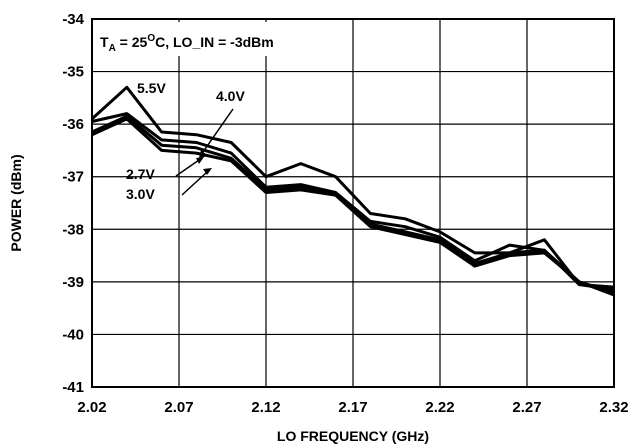 This screenshot has width=640, height=448. Describe the element at coordinates (73, 203) in the screenshot. I see `y-tick-labels: -34 -35 -36 -37 -38 -39 -40 -41` at that location.